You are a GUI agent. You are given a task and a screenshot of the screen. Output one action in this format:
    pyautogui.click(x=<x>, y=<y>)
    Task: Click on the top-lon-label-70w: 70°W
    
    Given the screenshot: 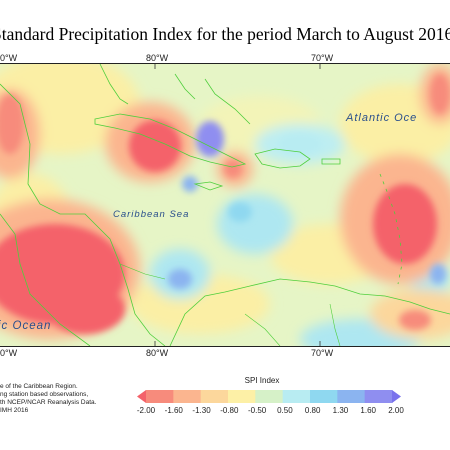 What is the action you would take?
    pyautogui.click(x=322, y=58)
    